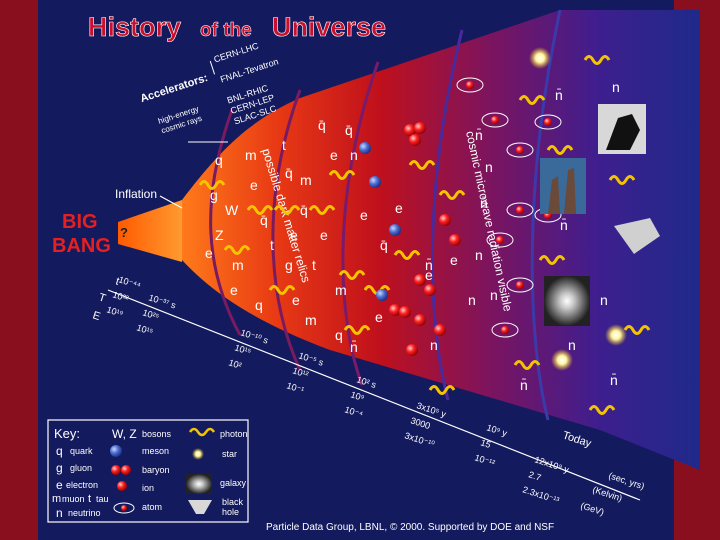  I want to click on key-quark-symbol: q, so click(59, 451).